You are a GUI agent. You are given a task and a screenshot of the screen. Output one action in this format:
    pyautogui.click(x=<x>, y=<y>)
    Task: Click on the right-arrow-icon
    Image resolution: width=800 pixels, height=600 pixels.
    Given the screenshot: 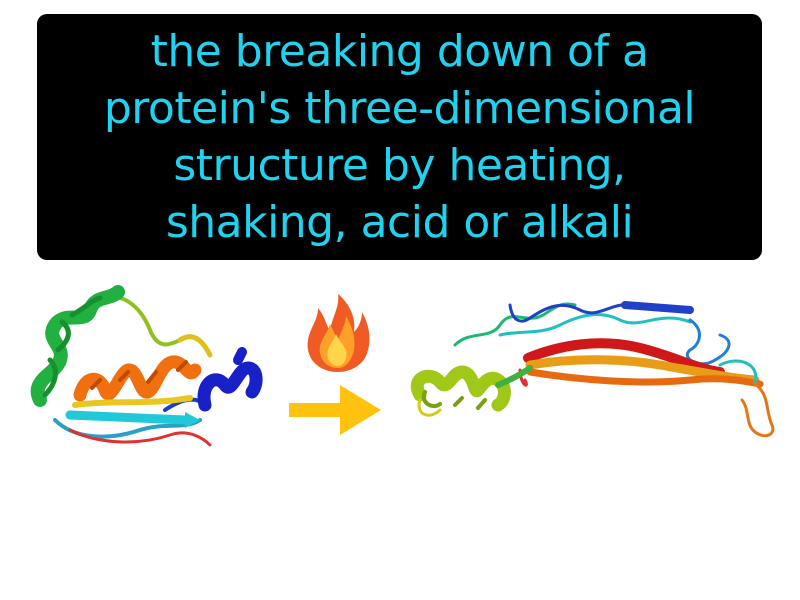 What is the action you would take?
    pyautogui.click(x=335, y=410)
    